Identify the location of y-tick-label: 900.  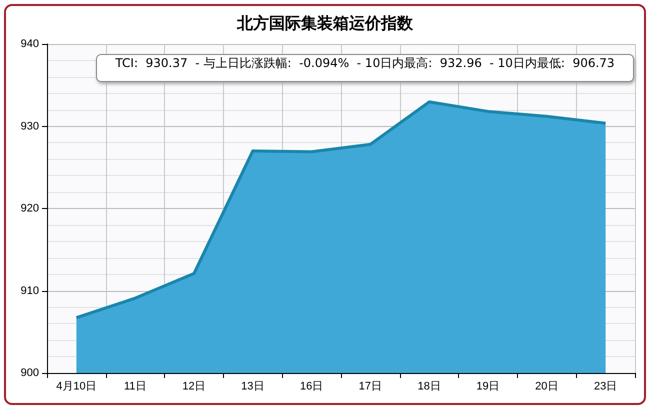
(29, 373).